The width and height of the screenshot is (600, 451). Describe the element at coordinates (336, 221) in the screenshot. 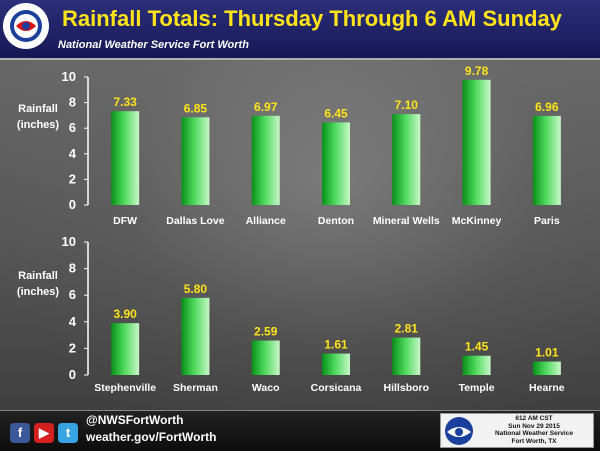

I see `chart1-category-label: Denton` at that location.